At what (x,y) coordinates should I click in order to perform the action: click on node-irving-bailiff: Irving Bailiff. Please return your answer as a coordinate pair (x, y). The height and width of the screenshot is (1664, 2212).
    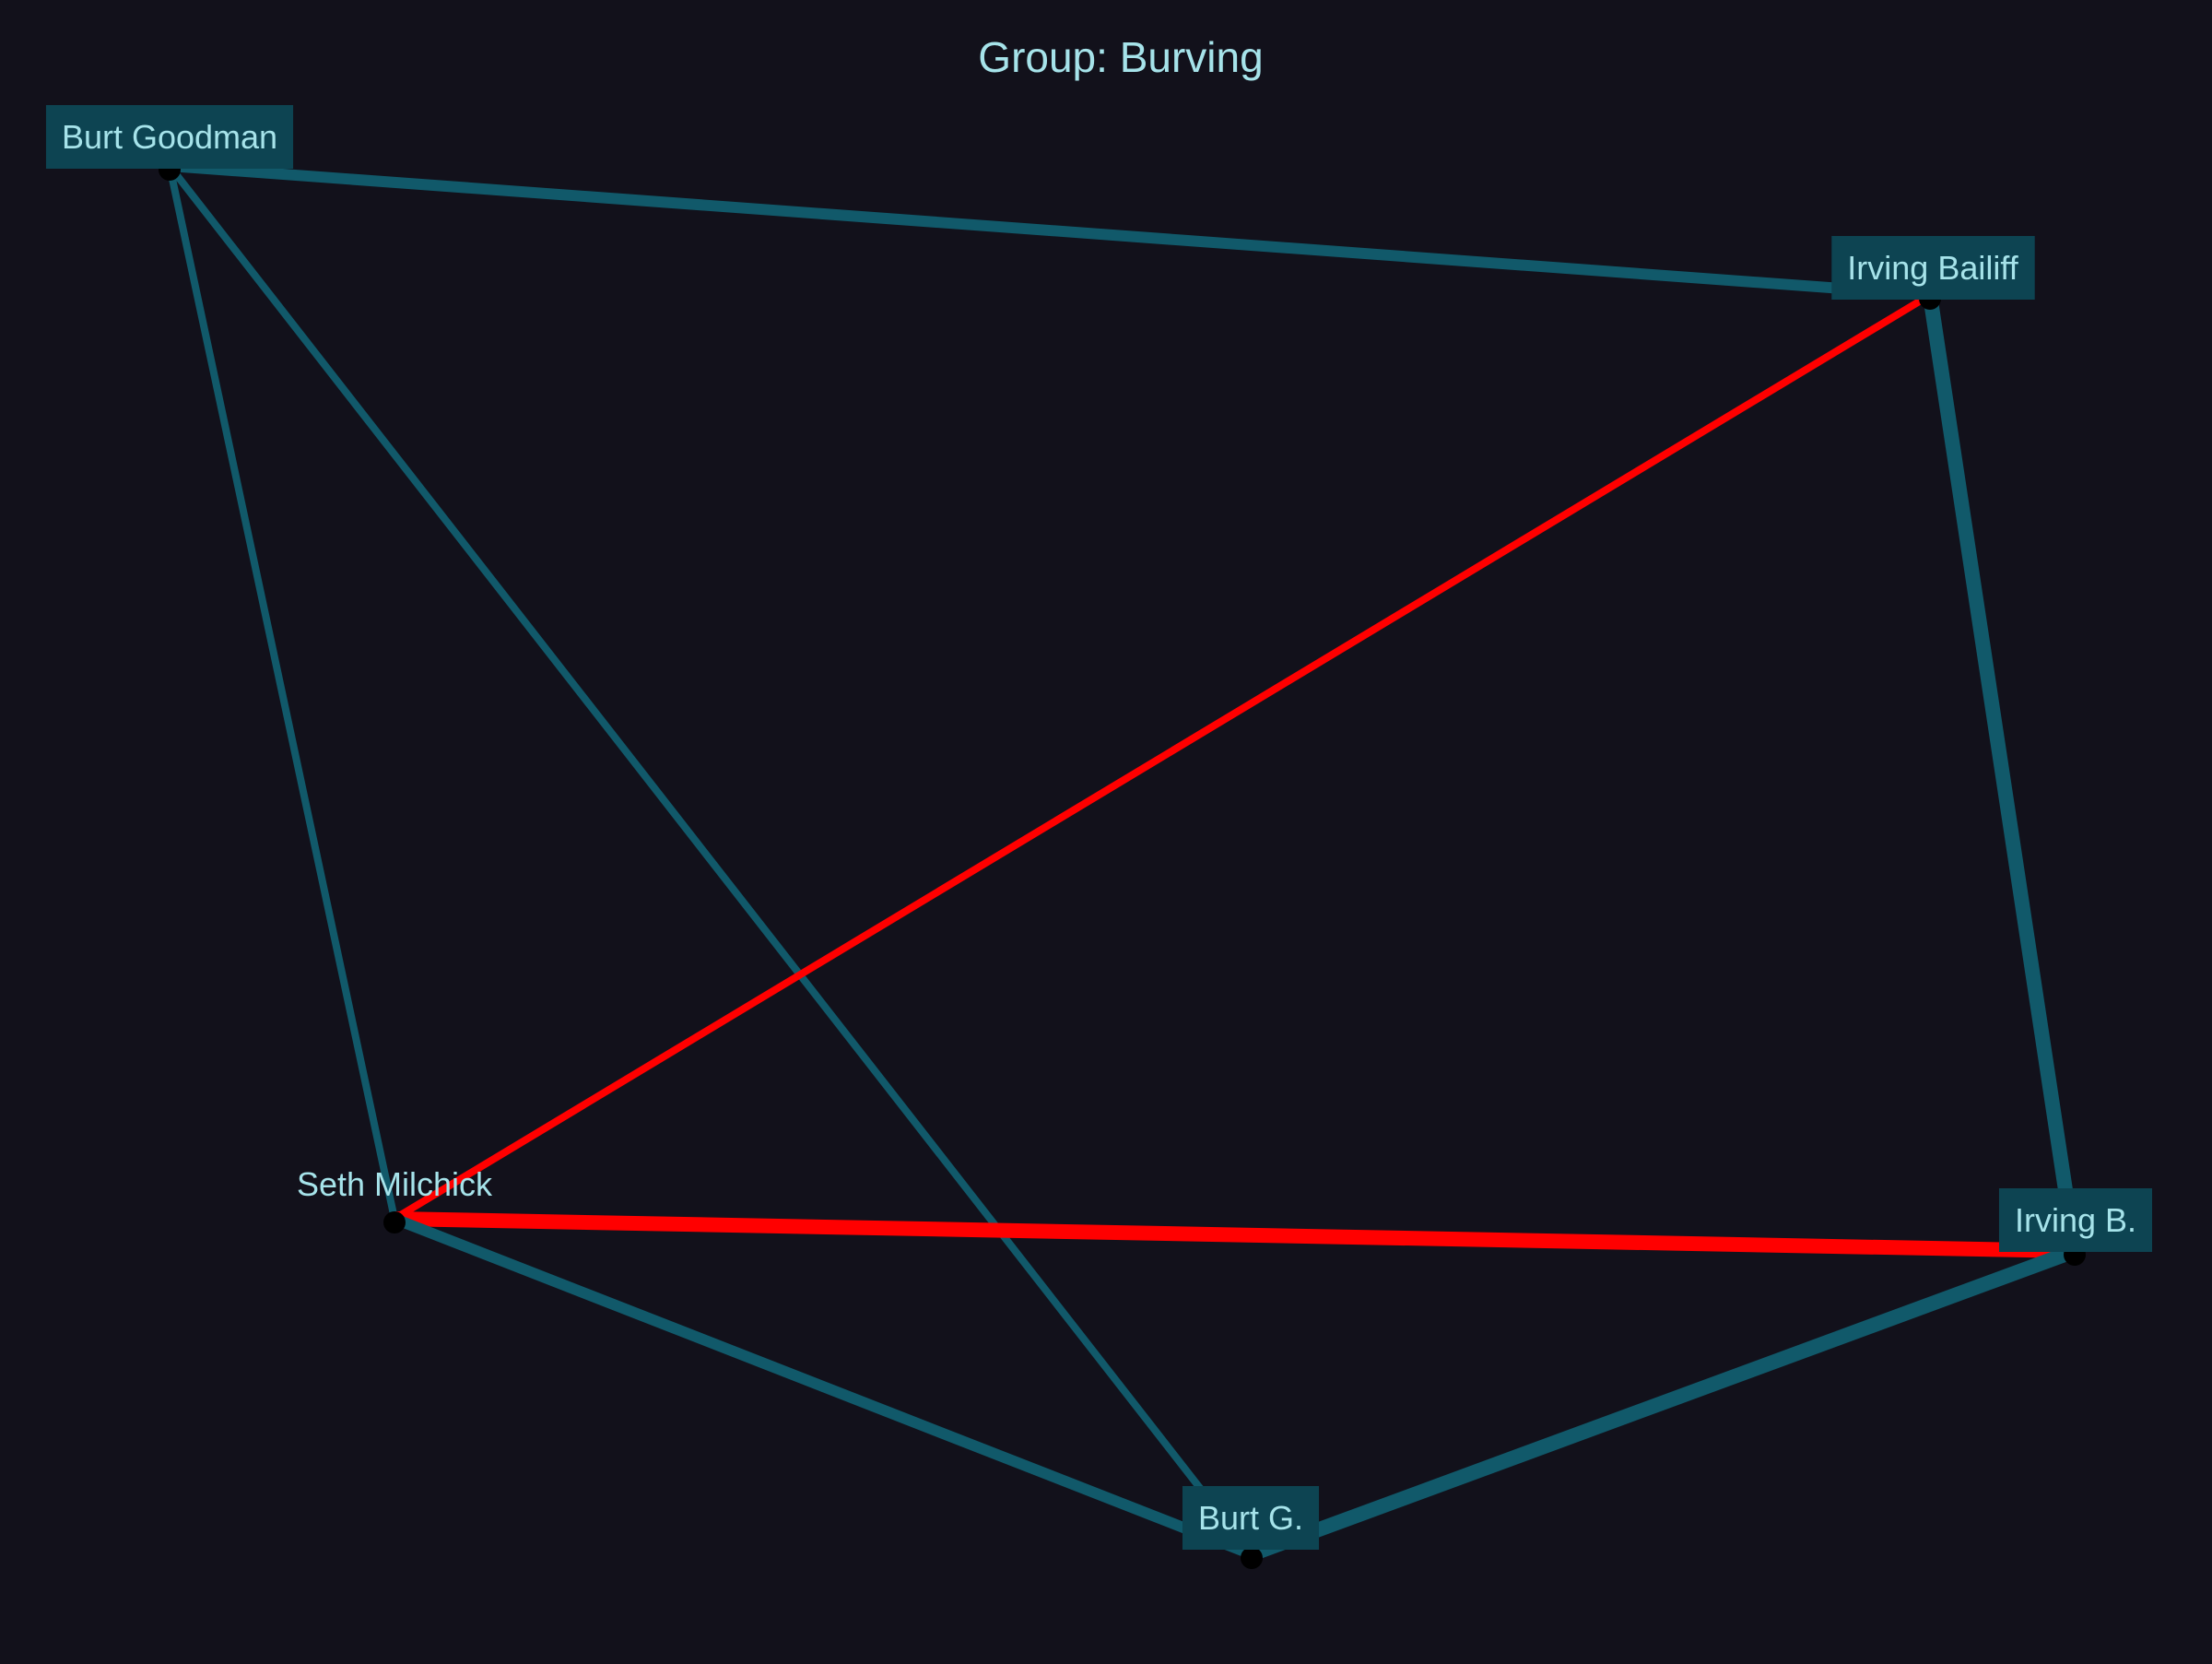
    Looking at the image, I should click on (1933, 268).